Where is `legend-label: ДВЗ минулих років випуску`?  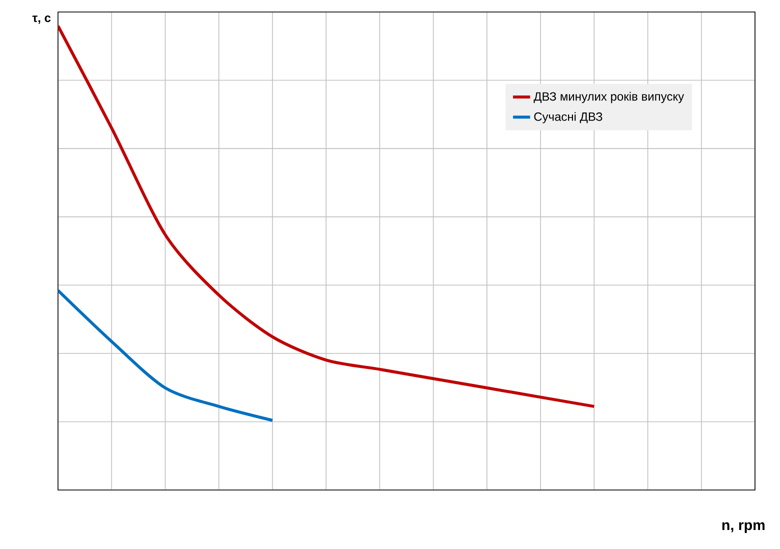
legend-label: ДВЗ минулих років випуску is located at coordinates (609, 98).